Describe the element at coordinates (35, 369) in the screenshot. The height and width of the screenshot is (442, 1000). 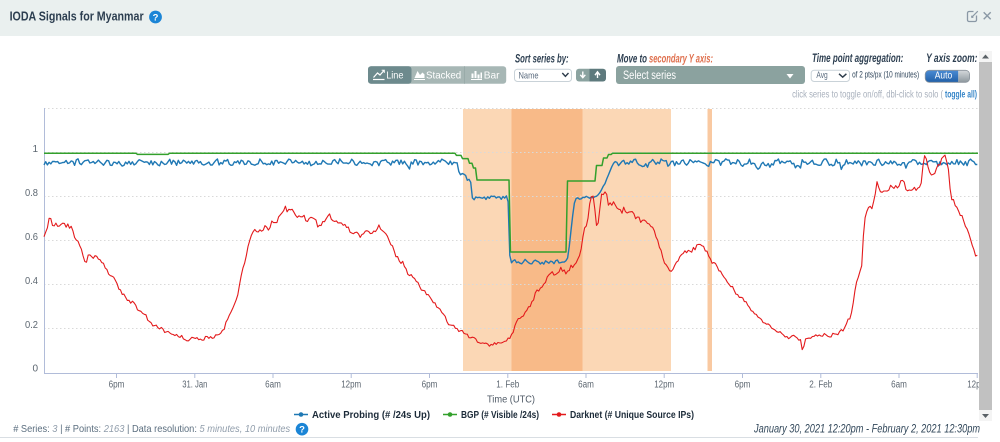
I see `svg-text: 0` at that location.